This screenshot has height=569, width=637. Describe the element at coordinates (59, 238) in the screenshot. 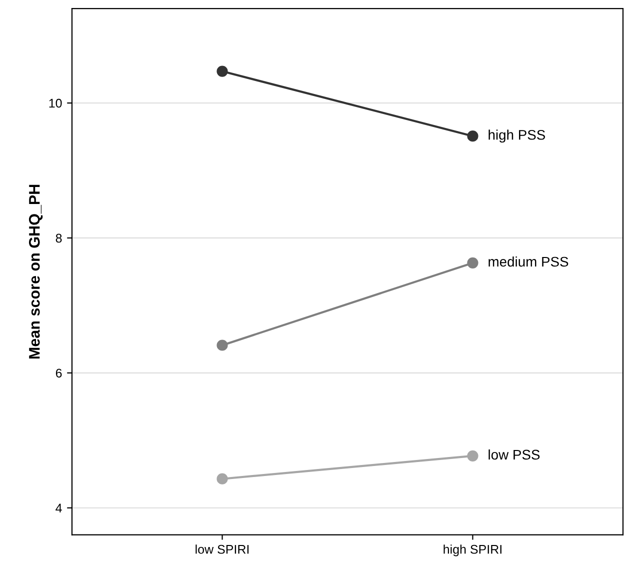

I see `y-tick-label: 8` at that location.